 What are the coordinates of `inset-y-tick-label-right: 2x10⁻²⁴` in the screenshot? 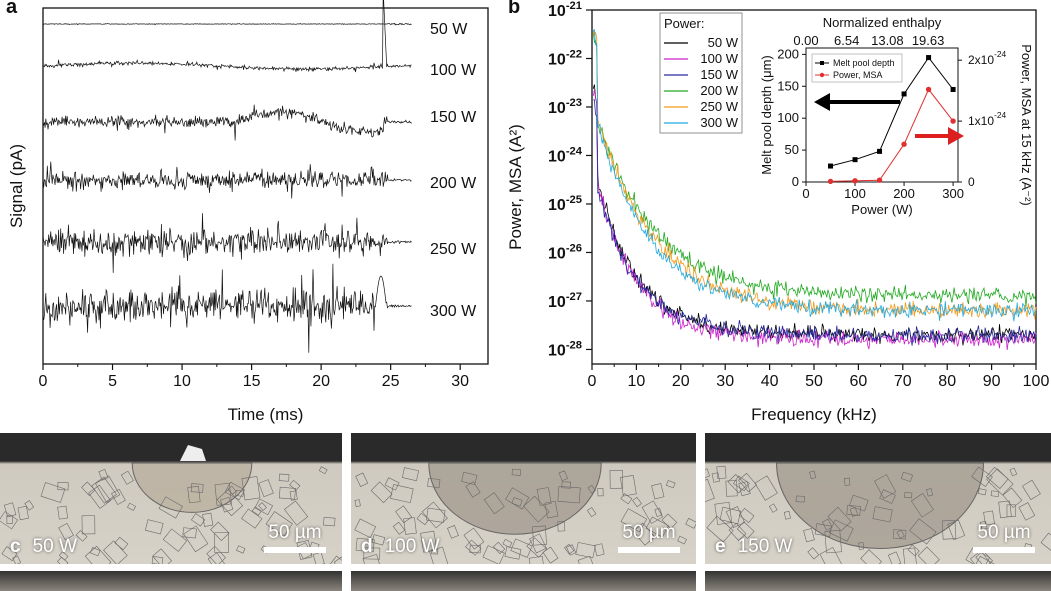 It's located at (987, 58).